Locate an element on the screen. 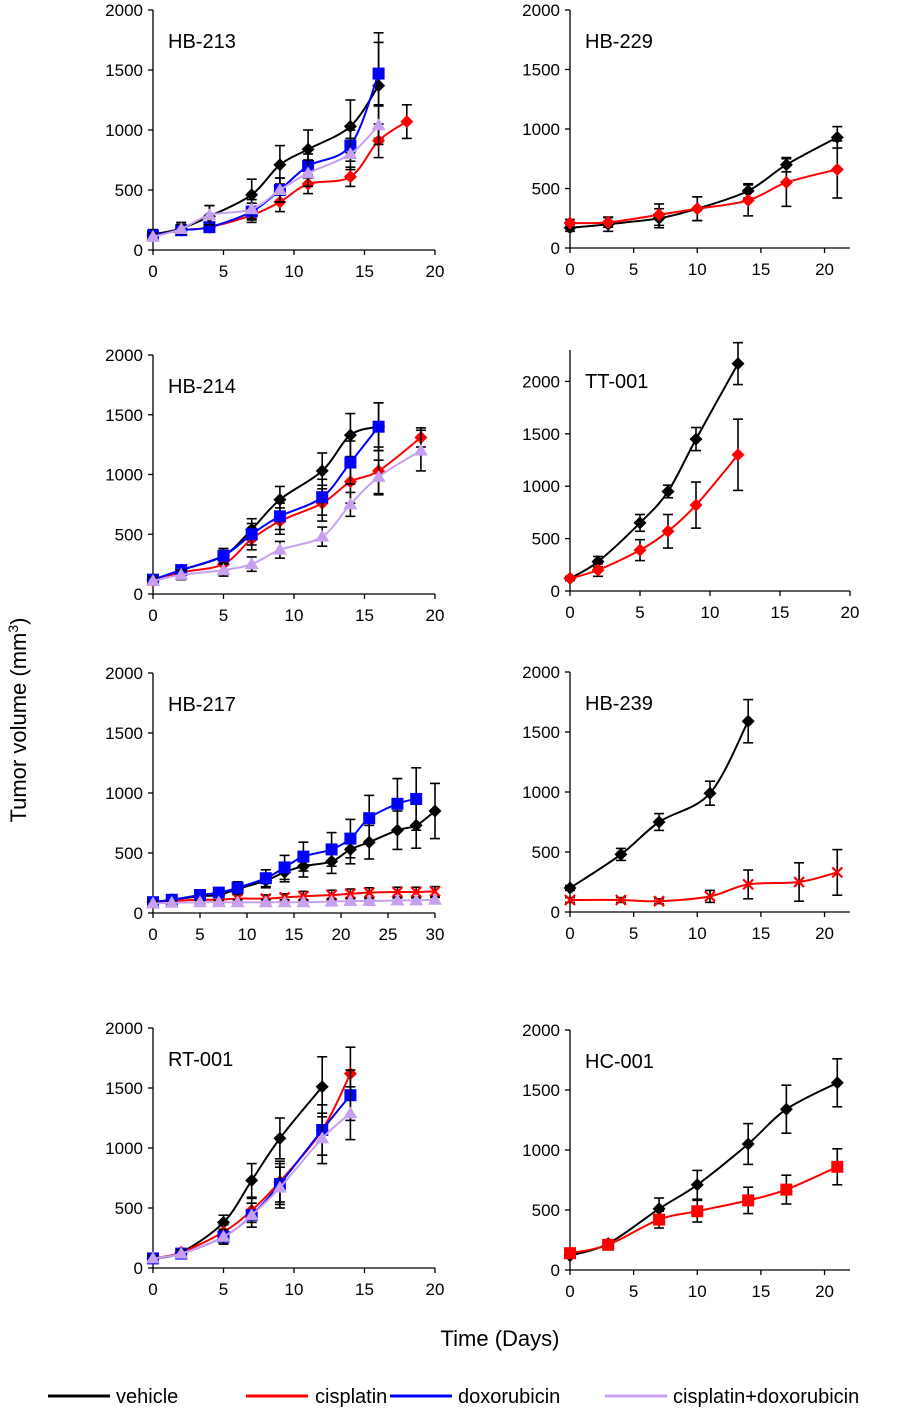 This screenshot has height=1416, width=900. chart-panel: 0 500 1000 1500 2000 0 5 10 15 20 HB-239 is located at coordinates (686, 803).